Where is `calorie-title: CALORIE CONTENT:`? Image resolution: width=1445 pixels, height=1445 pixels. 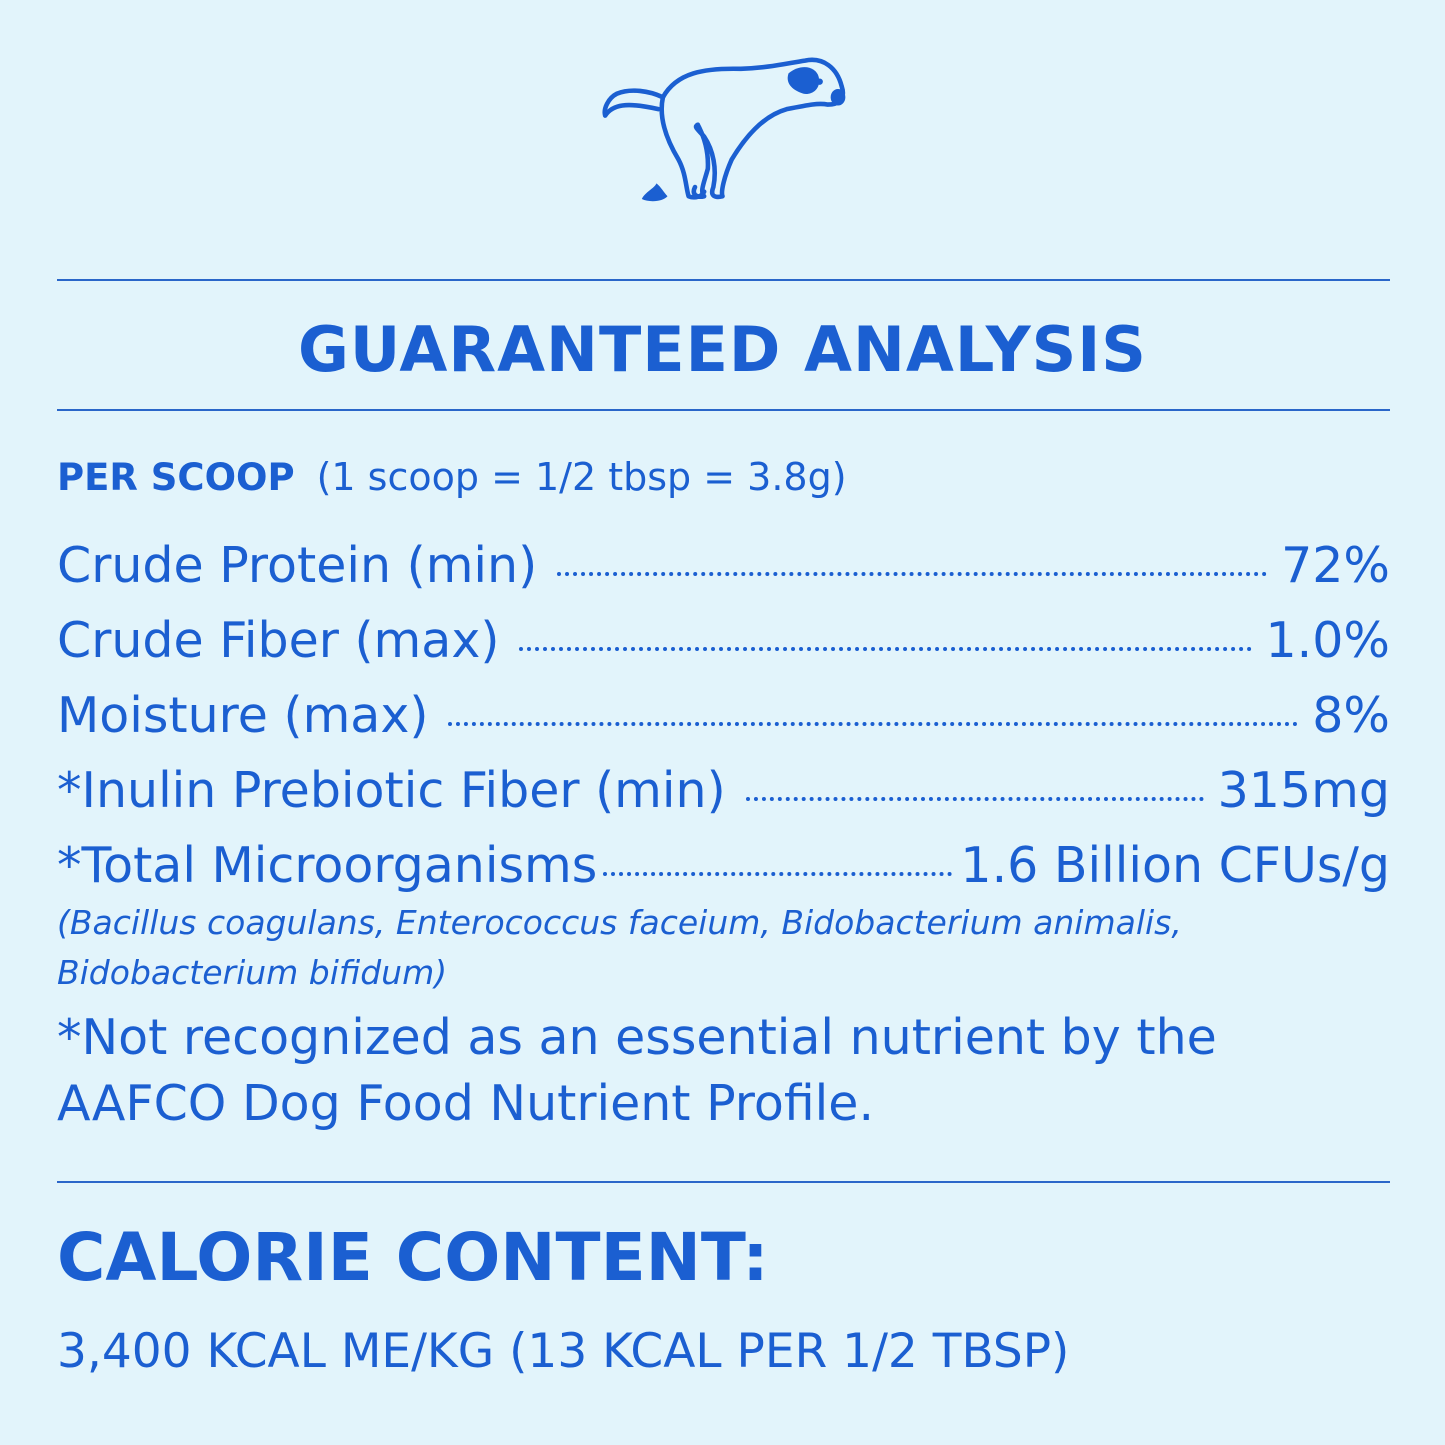
calorie-title: CALORIE CONTENT: is located at coordinates (413, 1257).